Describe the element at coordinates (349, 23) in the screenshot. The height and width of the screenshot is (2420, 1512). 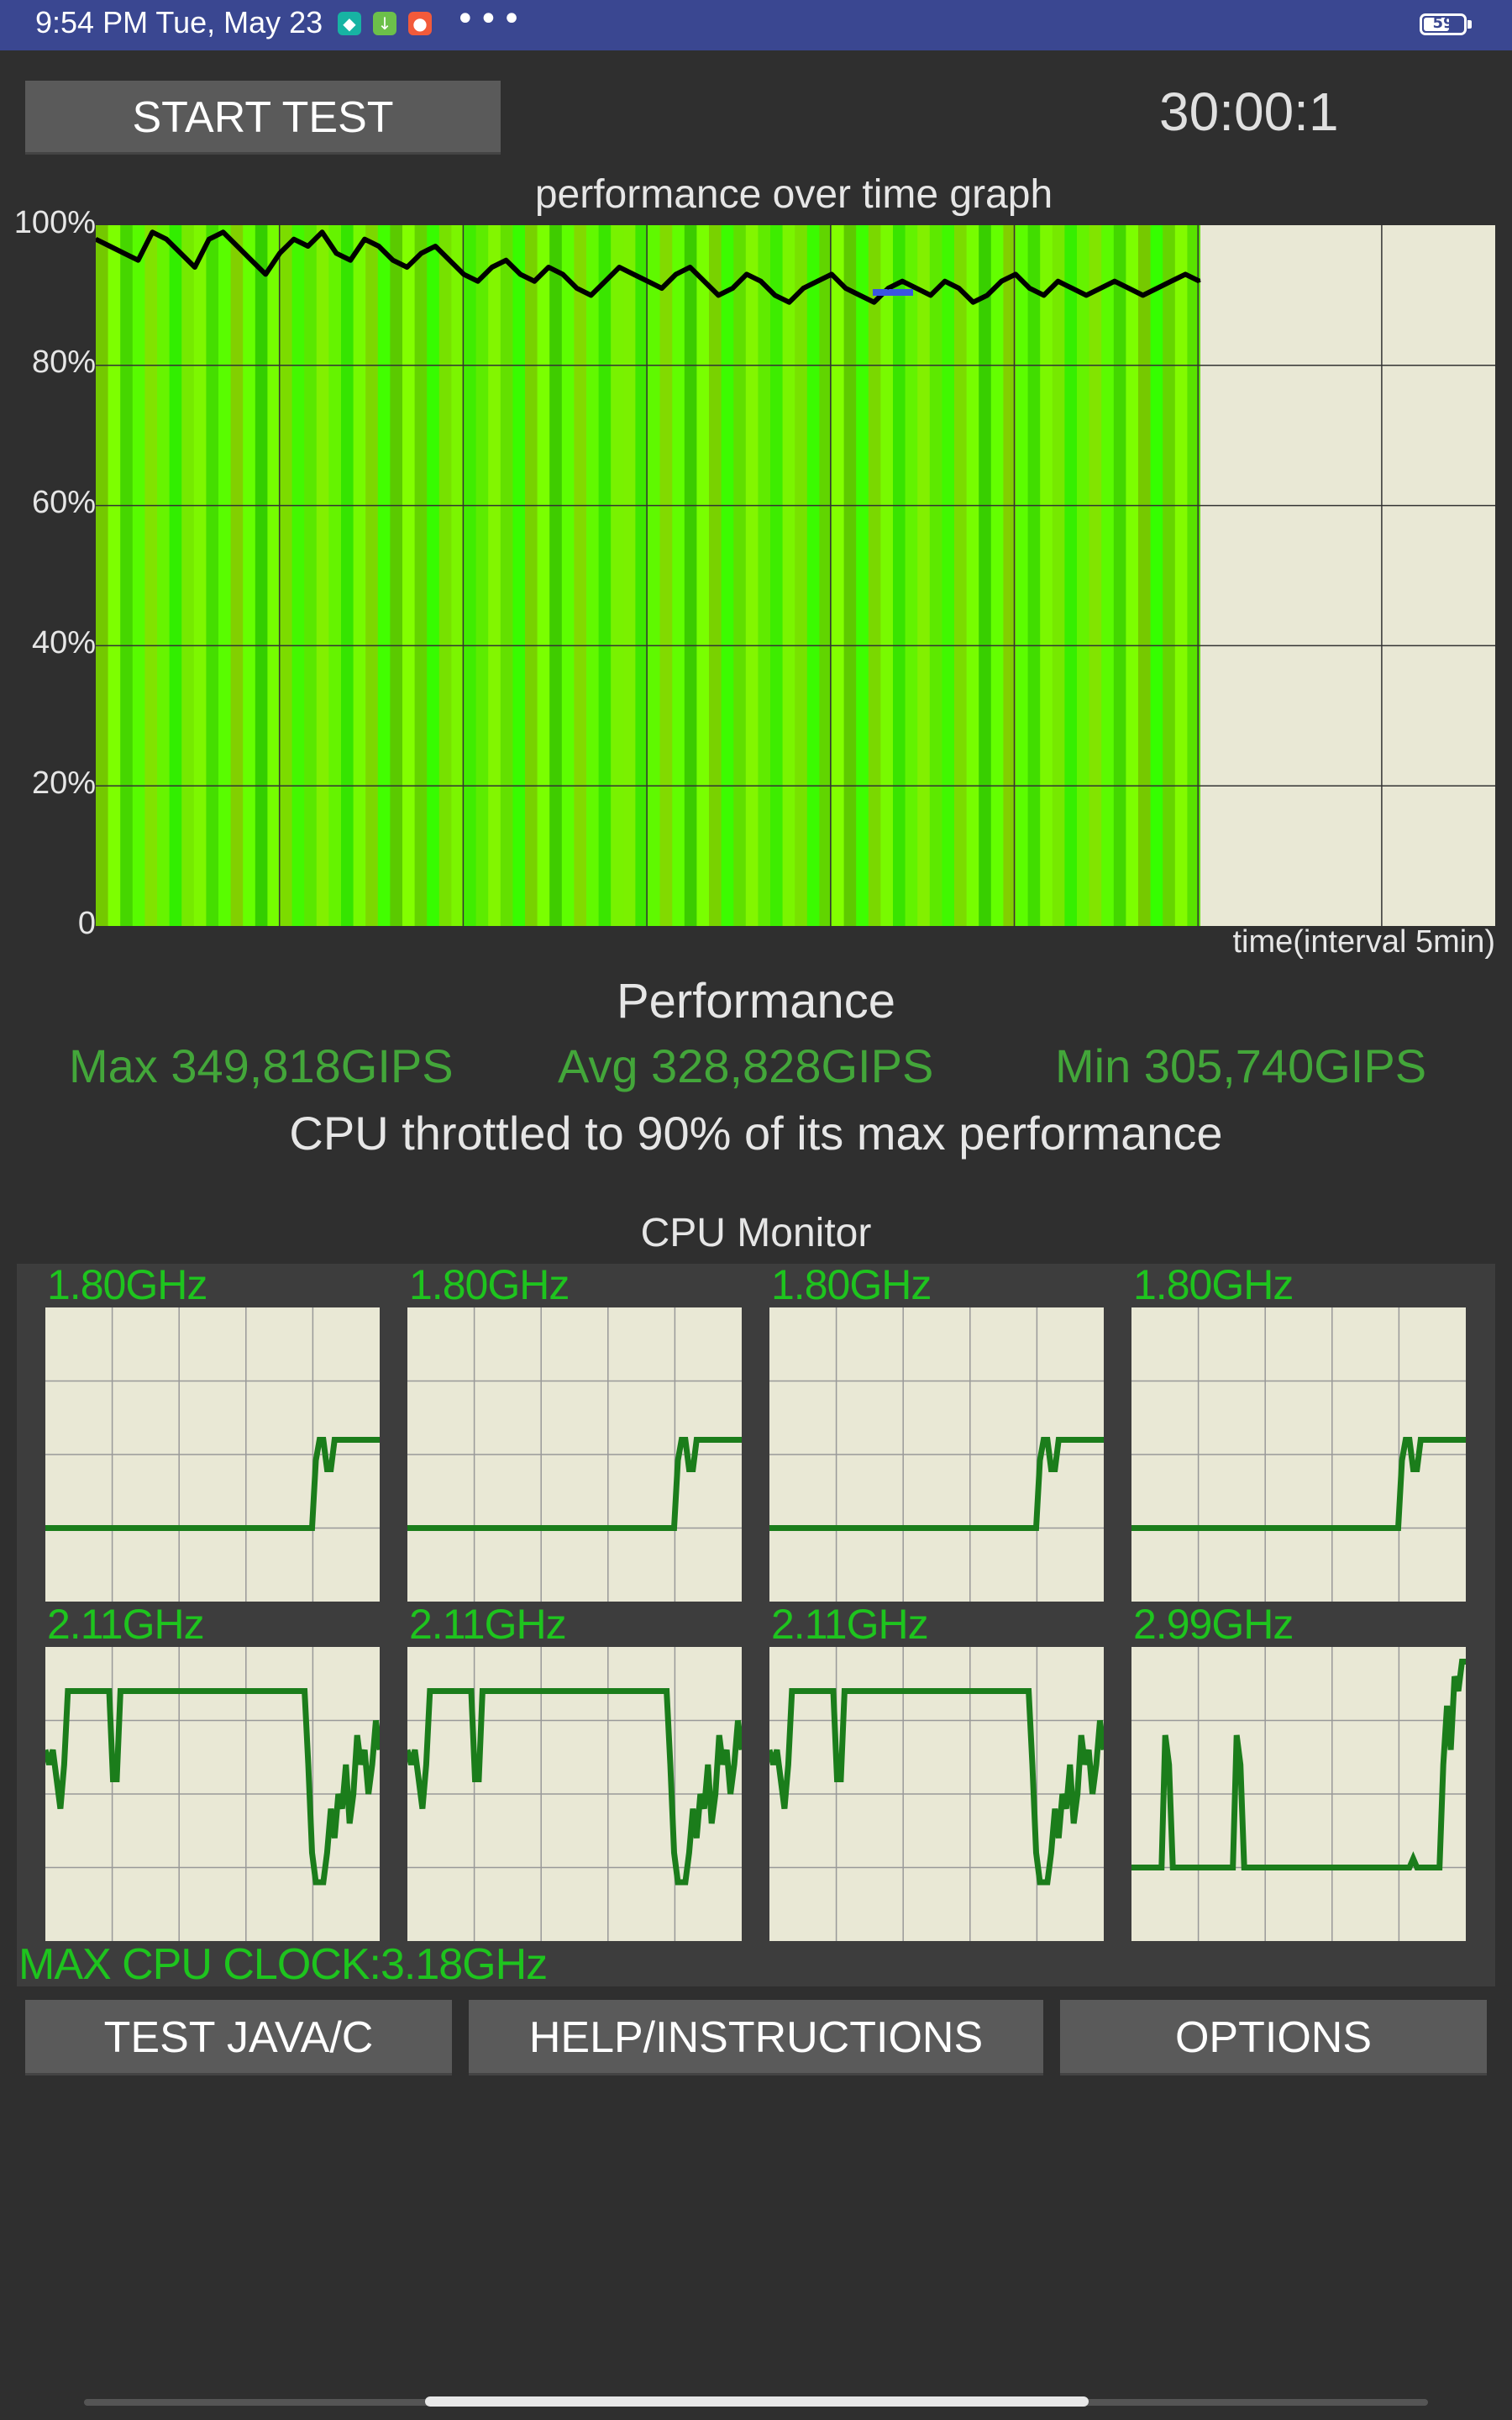
I see `shield-app-icon: ◆` at that location.